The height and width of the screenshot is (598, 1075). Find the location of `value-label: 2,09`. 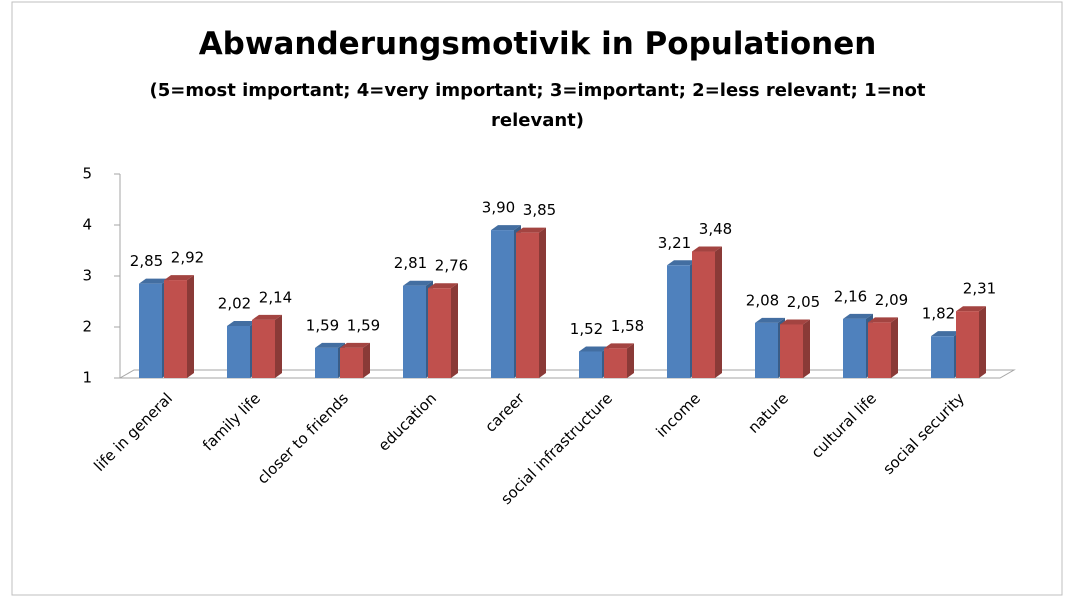

value-label: 2,09 is located at coordinates (891, 300).